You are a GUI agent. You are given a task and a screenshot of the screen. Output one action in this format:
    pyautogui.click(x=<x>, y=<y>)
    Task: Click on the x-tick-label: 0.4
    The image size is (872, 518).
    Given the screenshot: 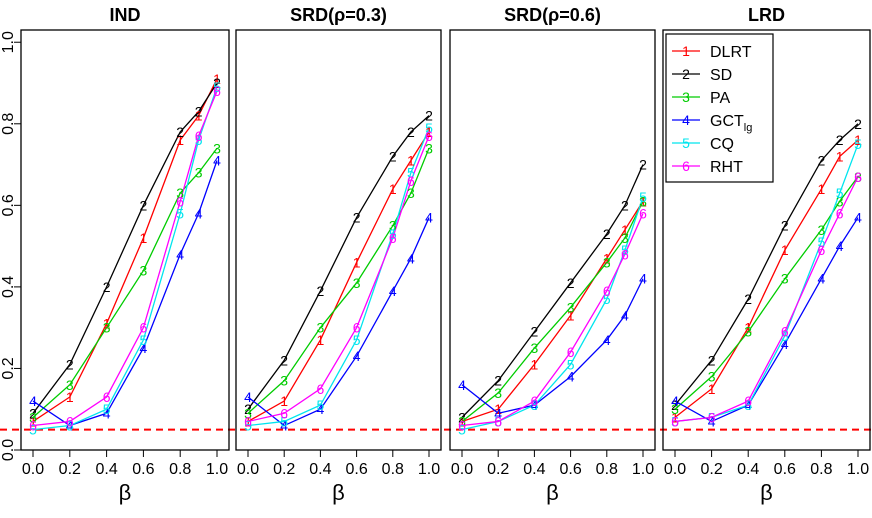 What is the action you would take?
    pyautogui.click(x=320, y=469)
    